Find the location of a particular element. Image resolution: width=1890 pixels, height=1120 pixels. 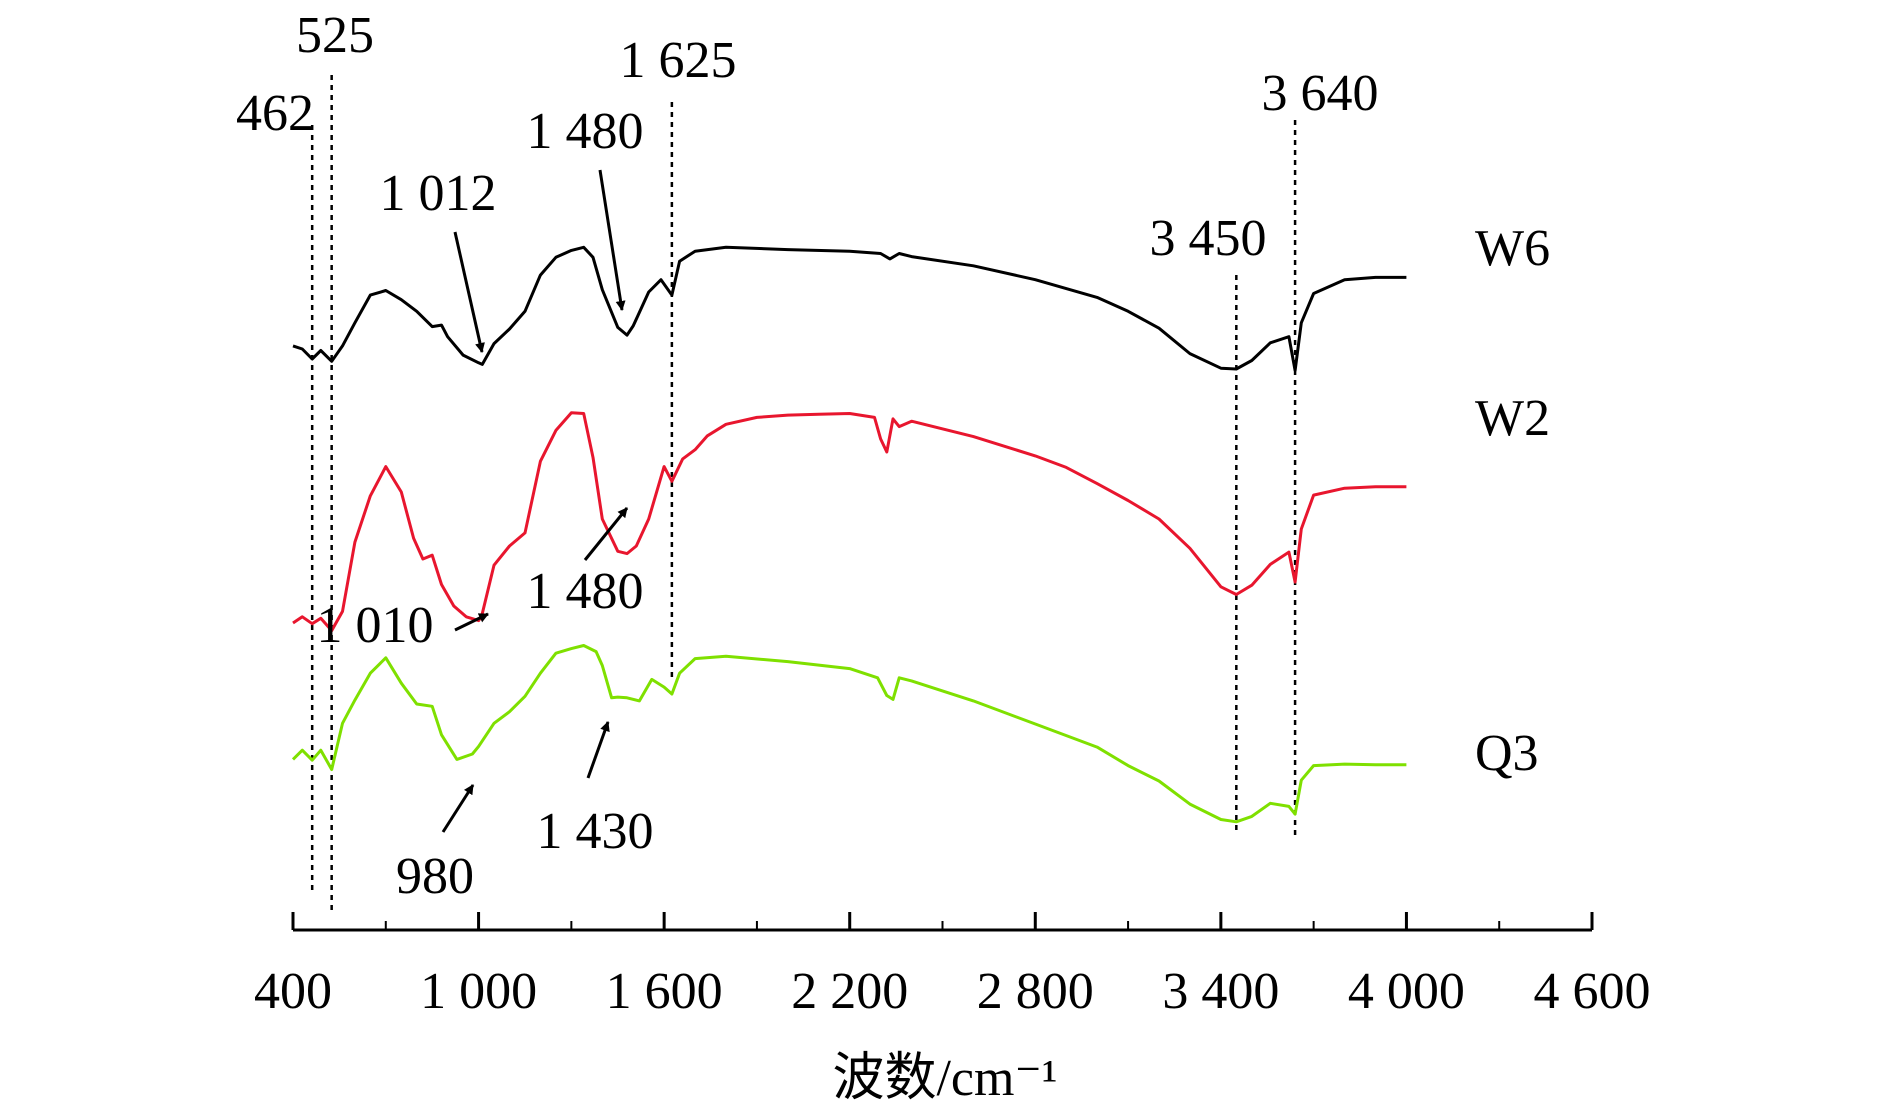

annotation-label: 1 010 is located at coordinates (375, 625).